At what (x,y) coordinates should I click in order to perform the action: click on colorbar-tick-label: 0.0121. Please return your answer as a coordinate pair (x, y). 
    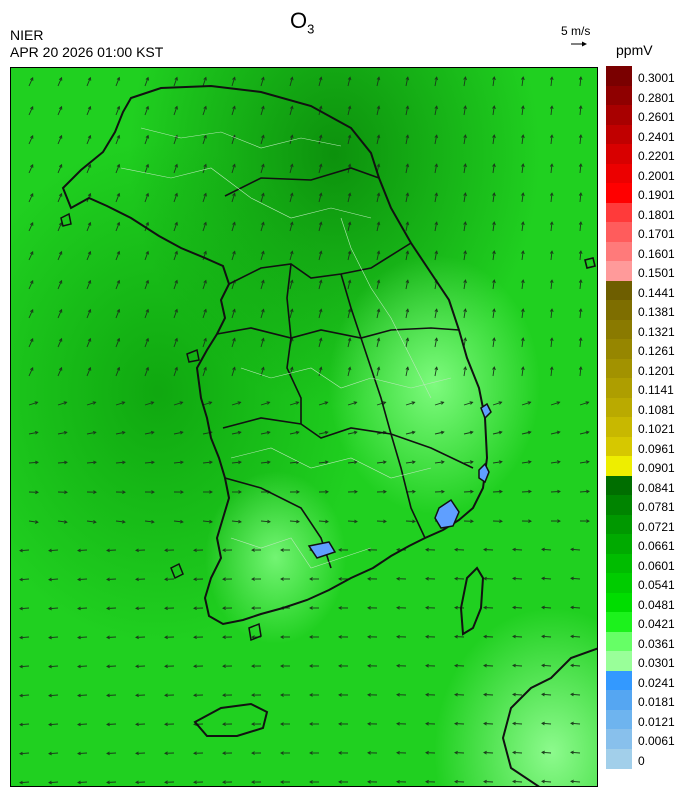
    Looking at the image, I should click on (656, 721).